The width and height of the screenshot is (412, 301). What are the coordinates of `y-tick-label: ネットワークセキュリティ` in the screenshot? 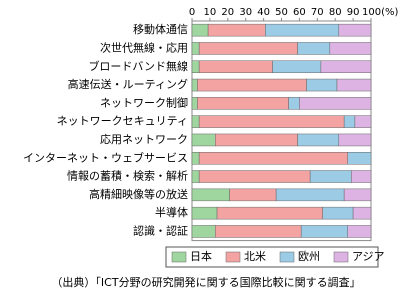 It's located at (122, 121).